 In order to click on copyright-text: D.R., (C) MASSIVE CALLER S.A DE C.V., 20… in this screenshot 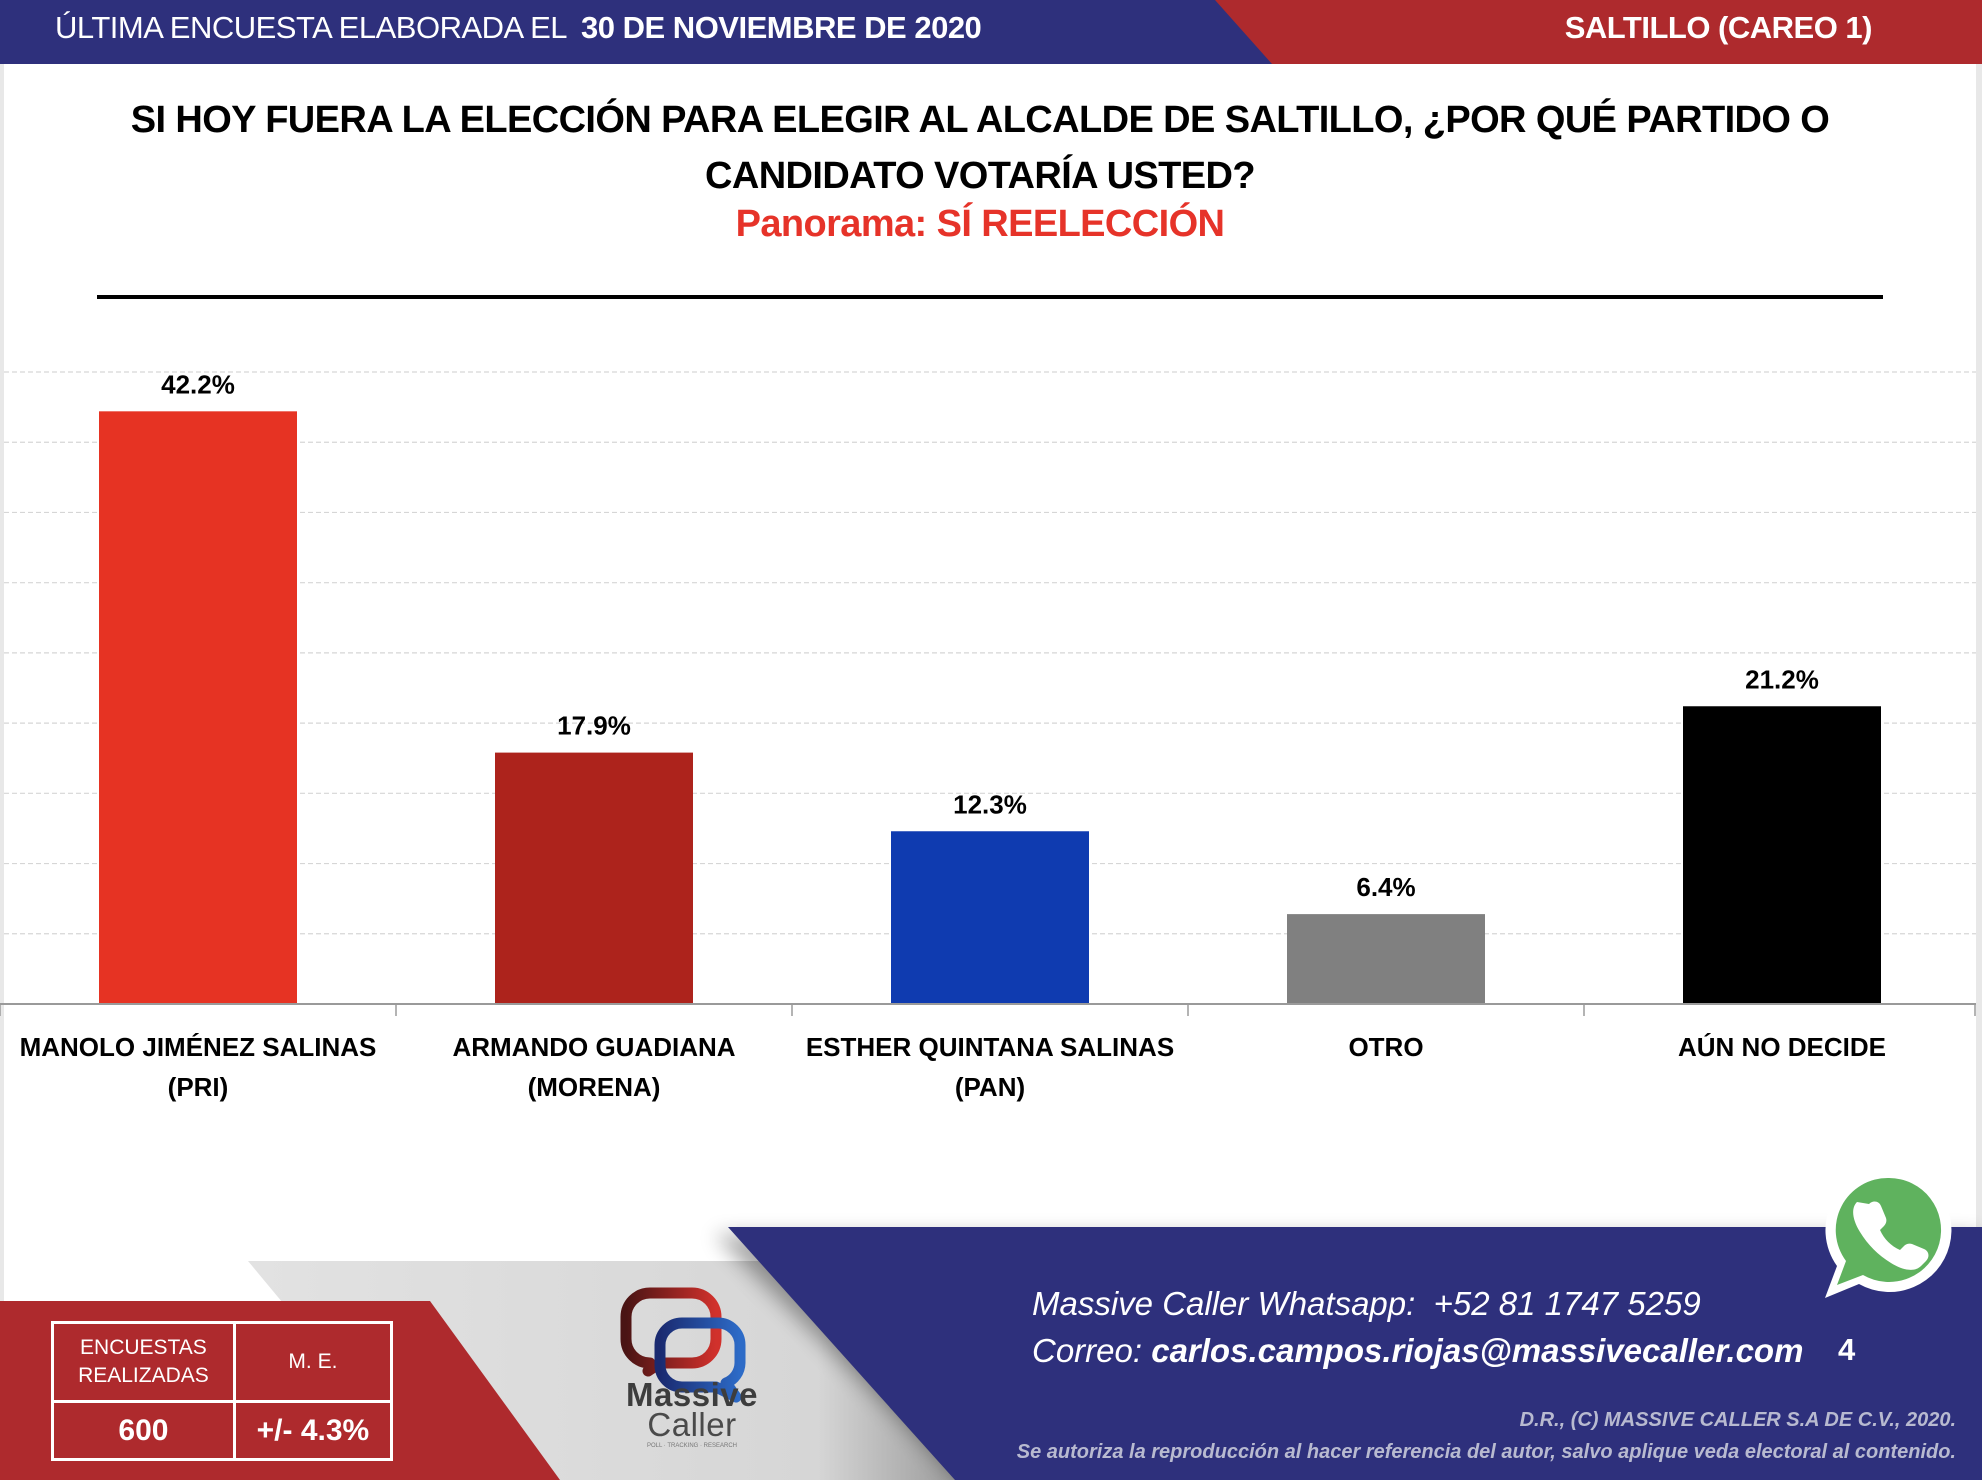, I will do `click(1737, 1420)`.